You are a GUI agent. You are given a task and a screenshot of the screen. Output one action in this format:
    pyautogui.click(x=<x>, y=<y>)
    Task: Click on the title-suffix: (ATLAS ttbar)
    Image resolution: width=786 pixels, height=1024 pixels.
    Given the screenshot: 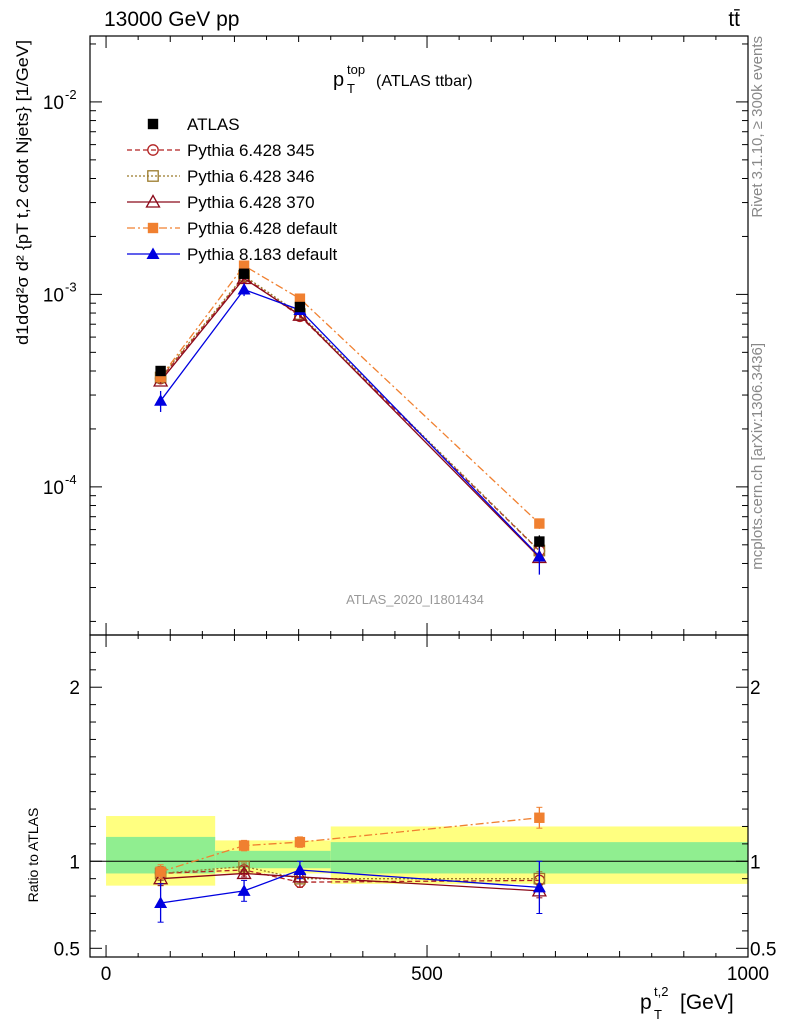 What is the action you would take?
    pyautogui.click(x=424, y=81)
    